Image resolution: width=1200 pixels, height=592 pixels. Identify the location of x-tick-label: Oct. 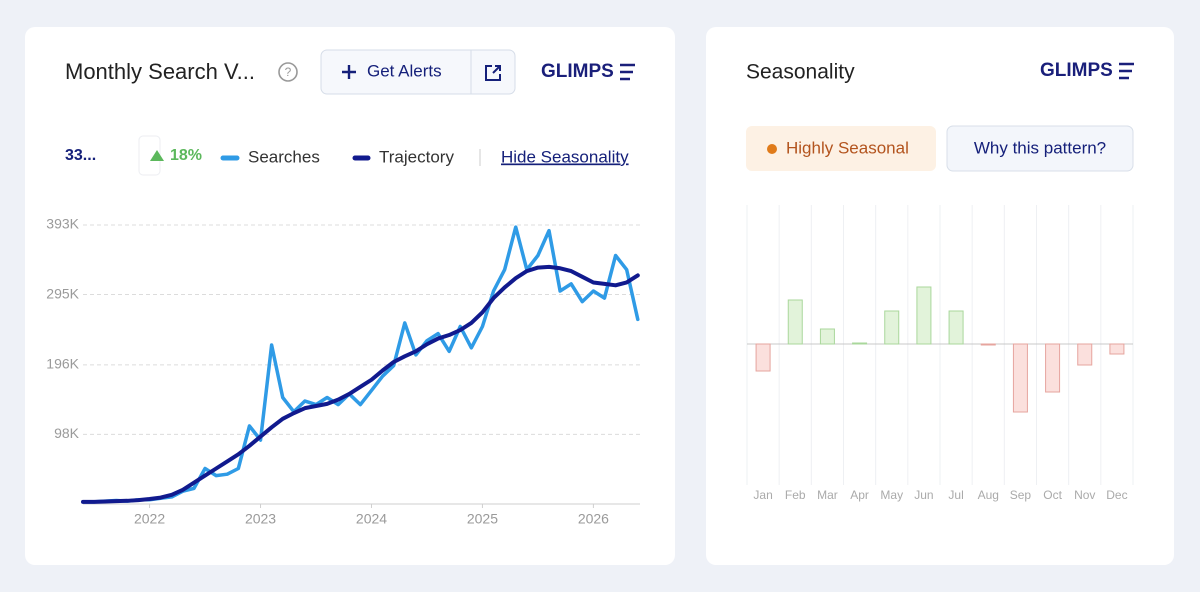
(1052, 495).